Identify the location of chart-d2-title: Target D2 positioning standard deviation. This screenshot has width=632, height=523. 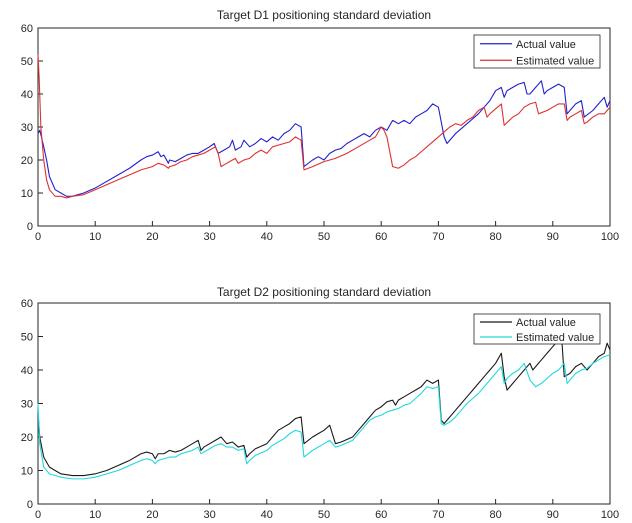
(324, 292).